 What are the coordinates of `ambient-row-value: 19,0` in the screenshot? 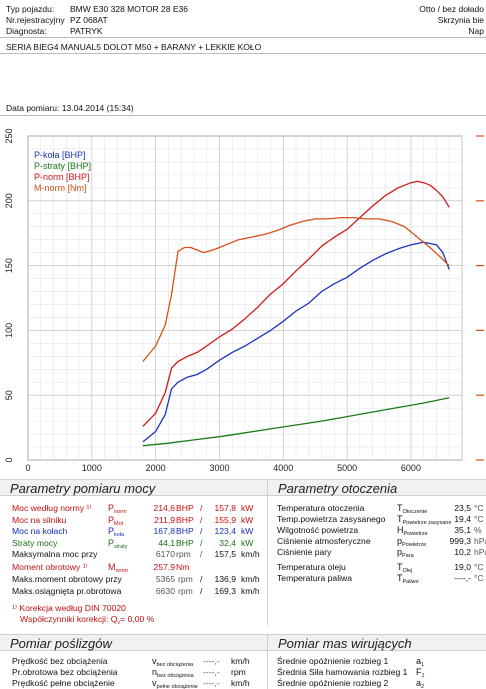 It's located at (462, 567).